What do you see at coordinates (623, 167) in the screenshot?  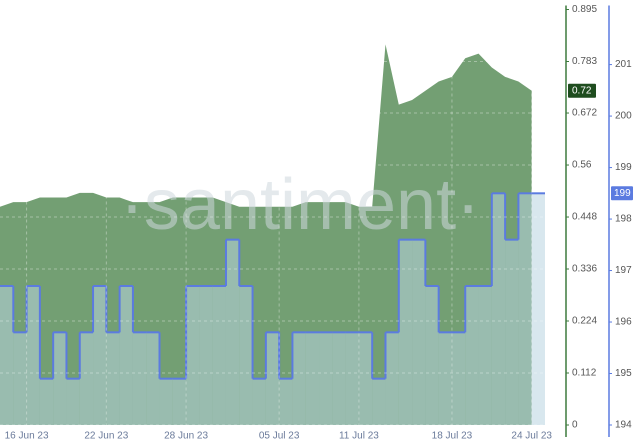 I see `y2-tick-label: 199` at bounding box center [623, 167].